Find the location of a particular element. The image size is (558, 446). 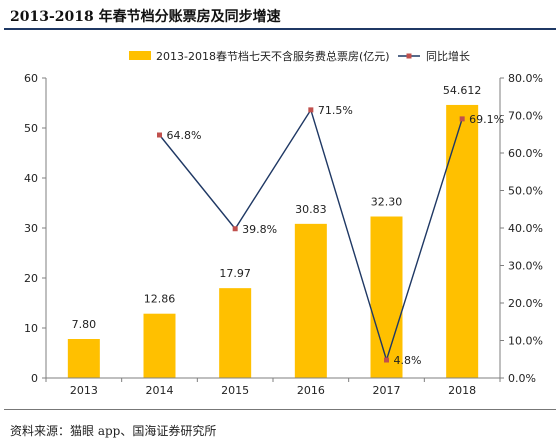

x-axis-tick-label: 2016 is located at coordinates (311, 390).